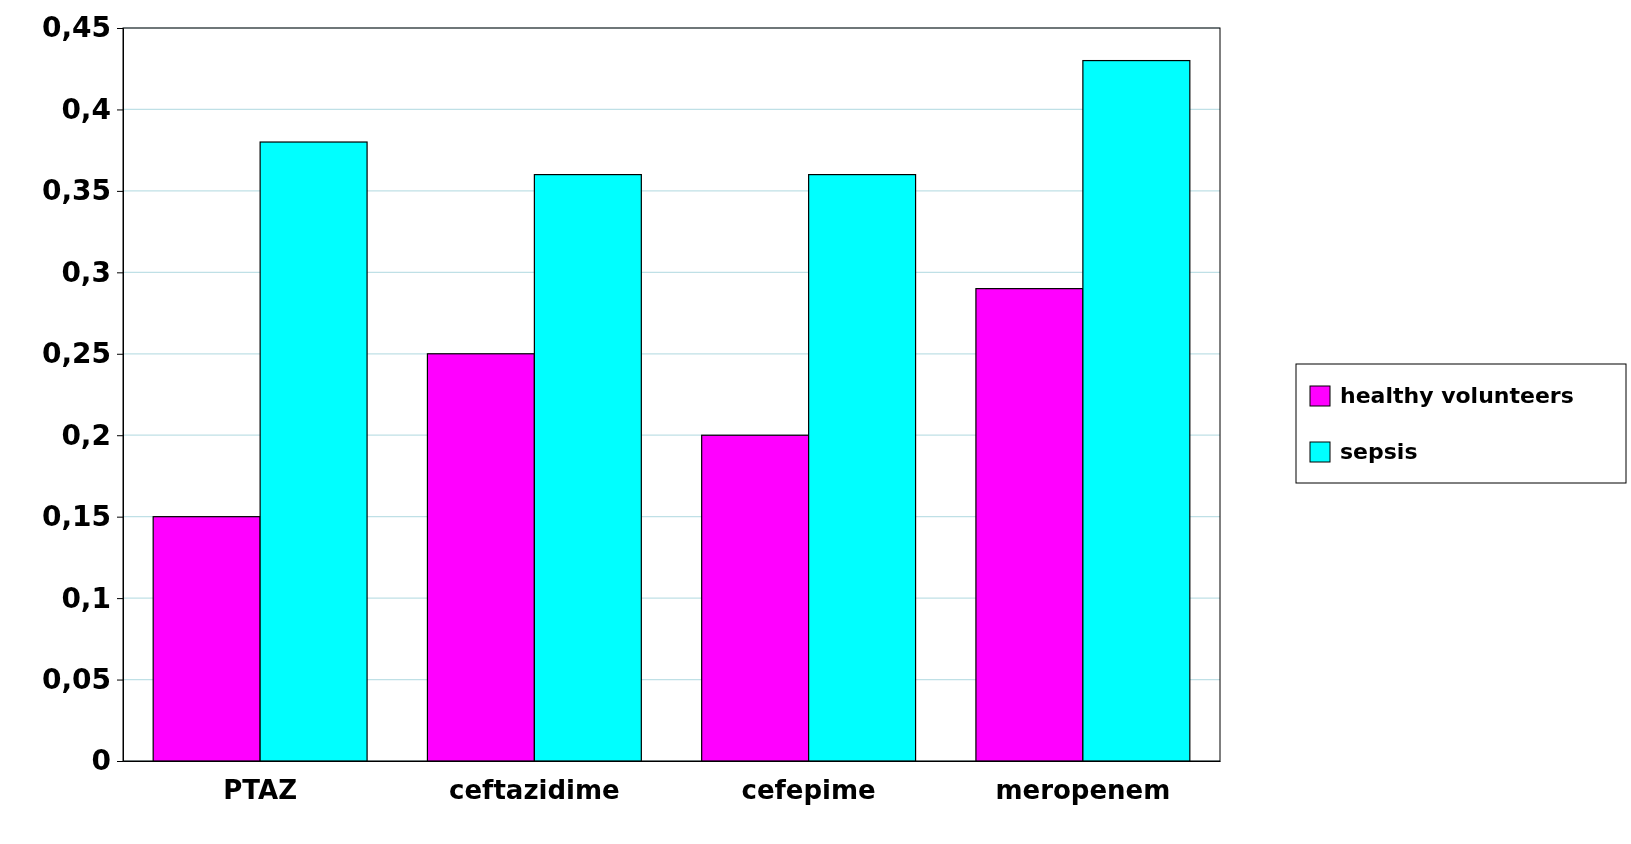  What do you see at coordinates (1083, 790) in the screenshot?
I see `x-tick-label: meropenem` at bounding box center [1083, 790].